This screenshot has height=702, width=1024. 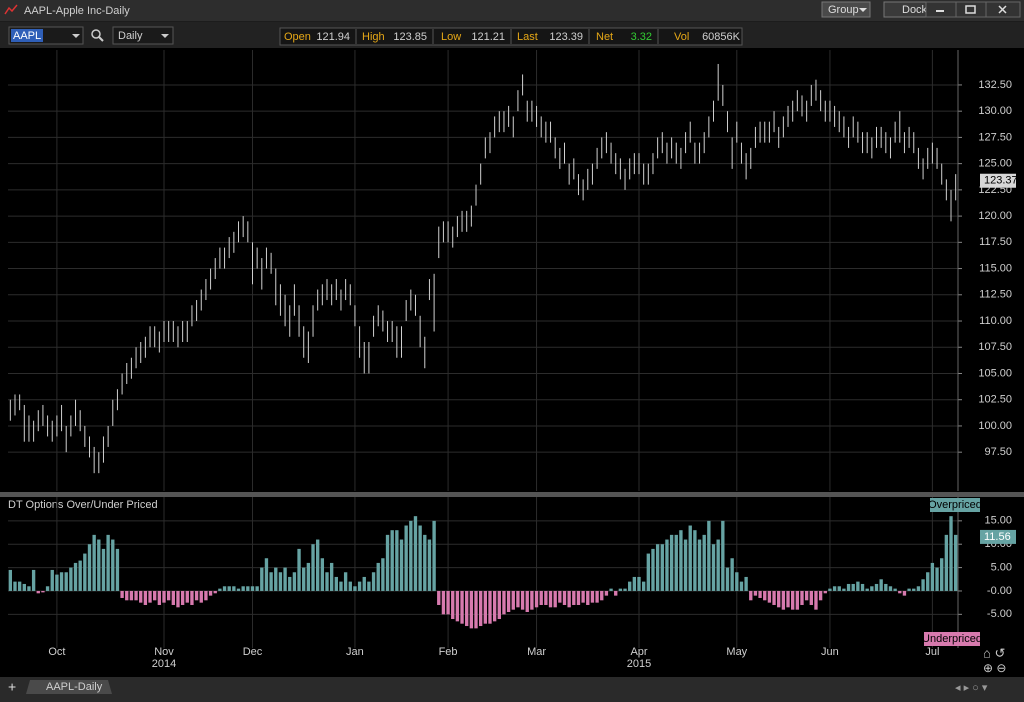 I want to click on y-tick-label: 130.00, so click(x=995, y=111).